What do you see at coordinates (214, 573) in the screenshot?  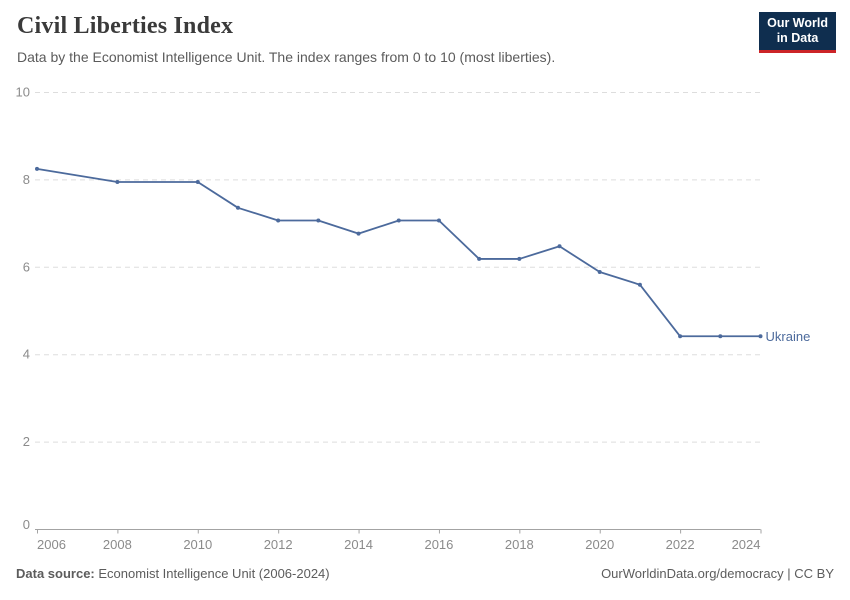 I see `data-source-text: Economist Intelligence Unit (2006-2024)` at bounding box center [214, 573].